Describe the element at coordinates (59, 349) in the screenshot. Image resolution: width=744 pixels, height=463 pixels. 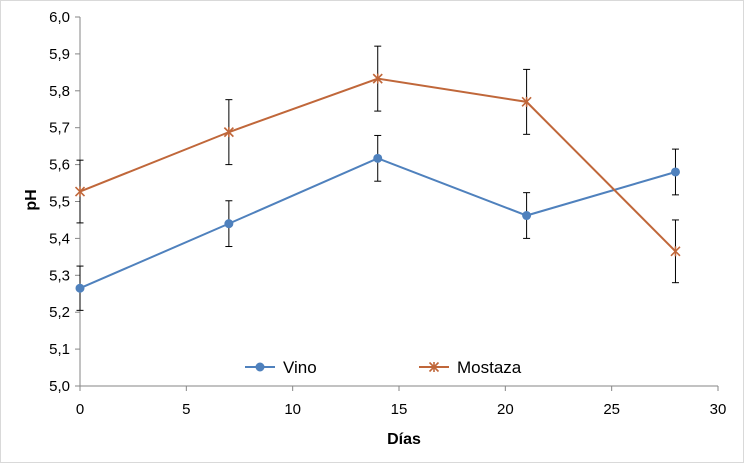
I see `y-tick-label: 5,1` at that location.